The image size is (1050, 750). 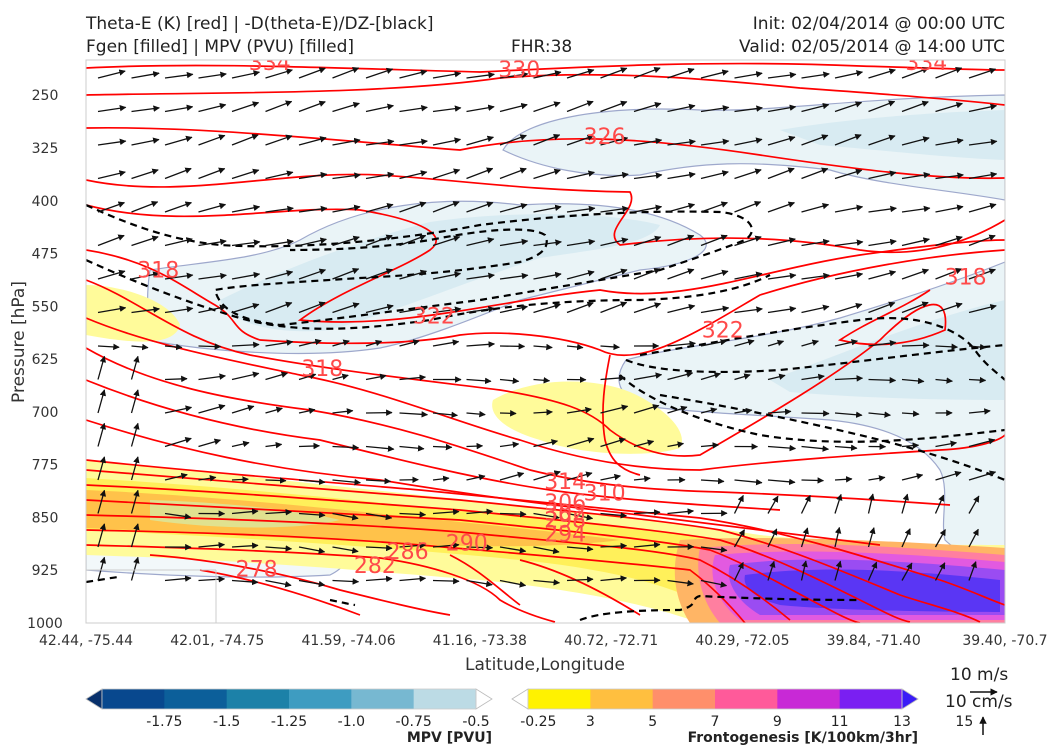 I want to click on x-axis-label: Latitude,Longitude, so click(x=545, y=665).